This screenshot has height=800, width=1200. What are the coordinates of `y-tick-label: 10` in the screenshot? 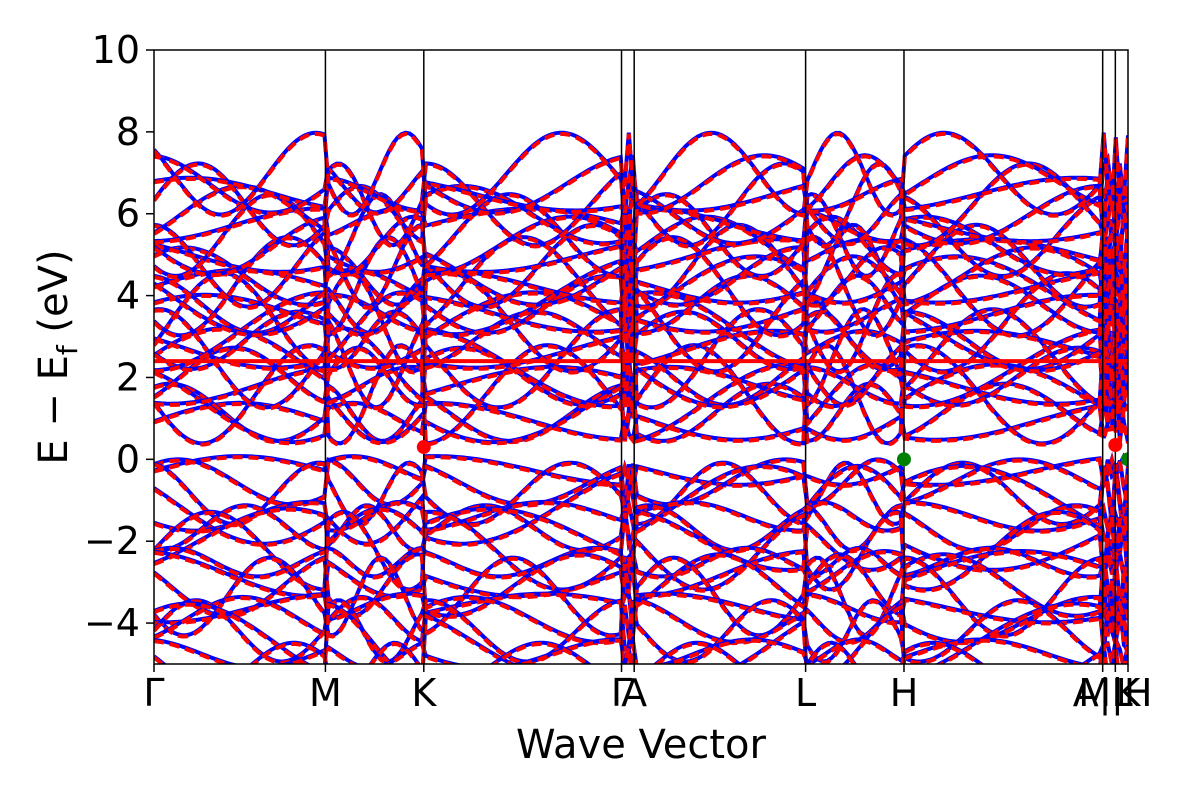 It's located at (116, 50).